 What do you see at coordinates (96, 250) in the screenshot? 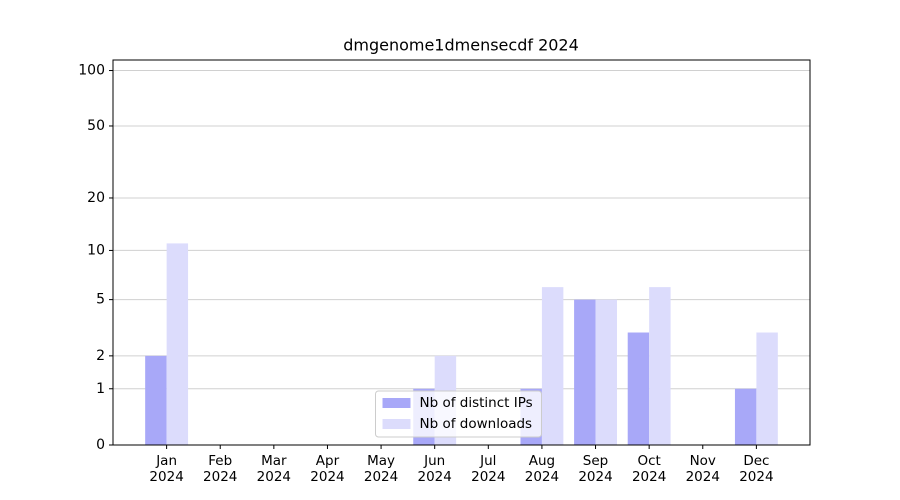
I see `y-tick-label: 10` at bounding box center [96, 250].